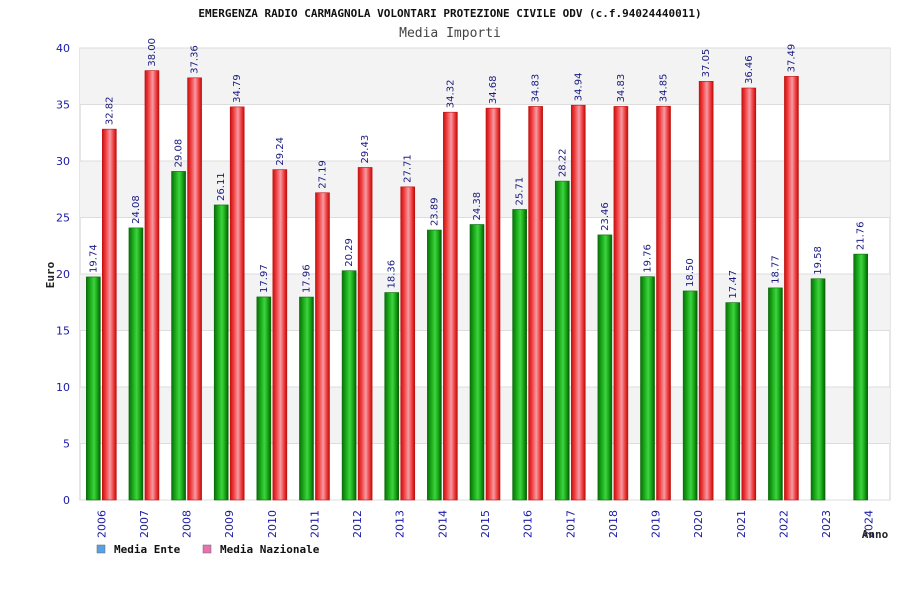  Describe the element at coordinates (698, 524) in the screenshot. I see `x-tick-label: 2020` at that location.